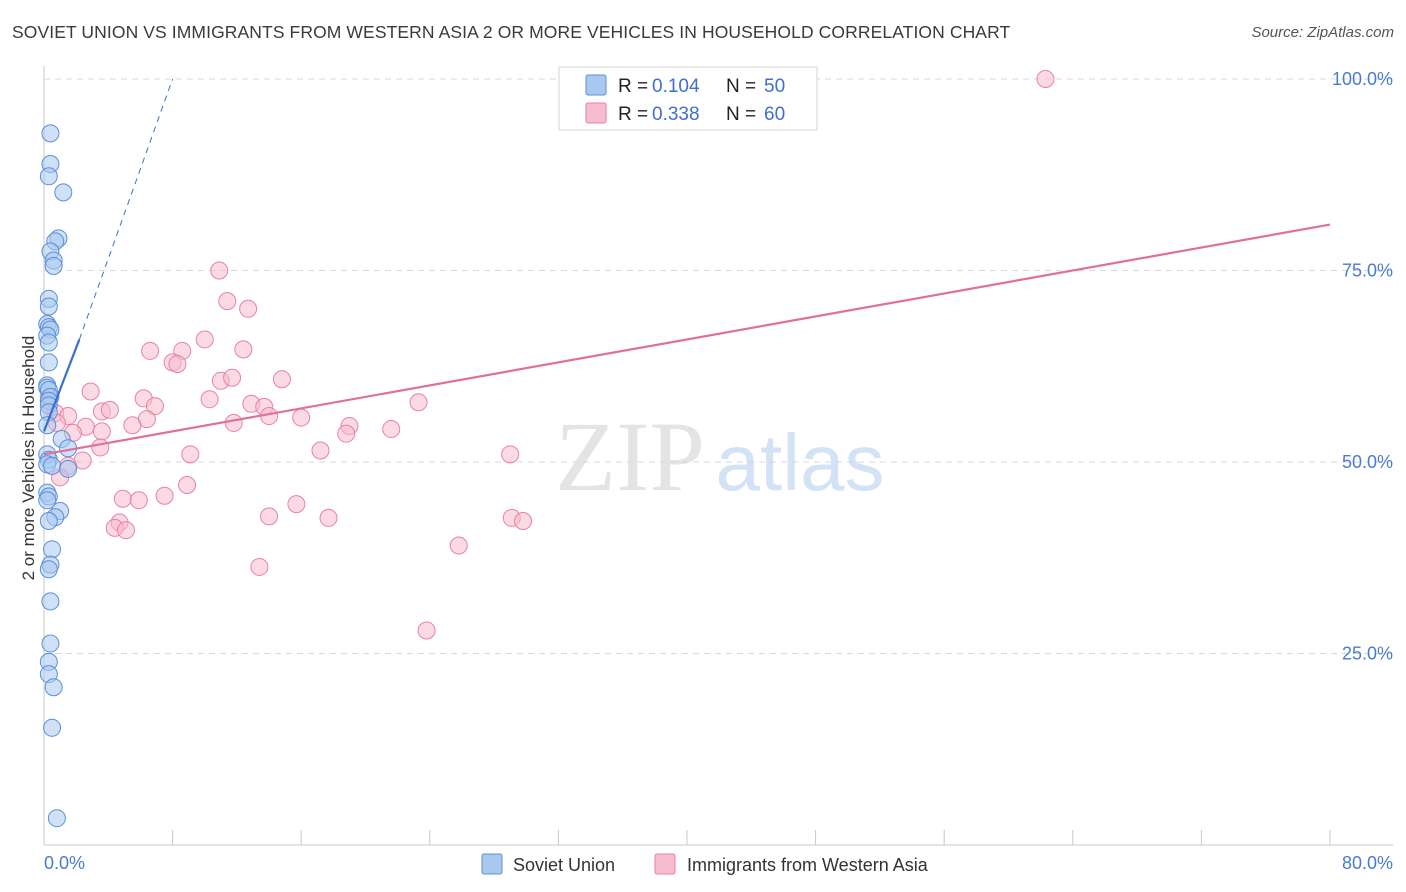 Image resolution: width=1406 pixels, height=892 pixels. Describe the element at coordinates (1367, 271) in the screenshot. I see `y-tick-label: 75.0%` at that location.